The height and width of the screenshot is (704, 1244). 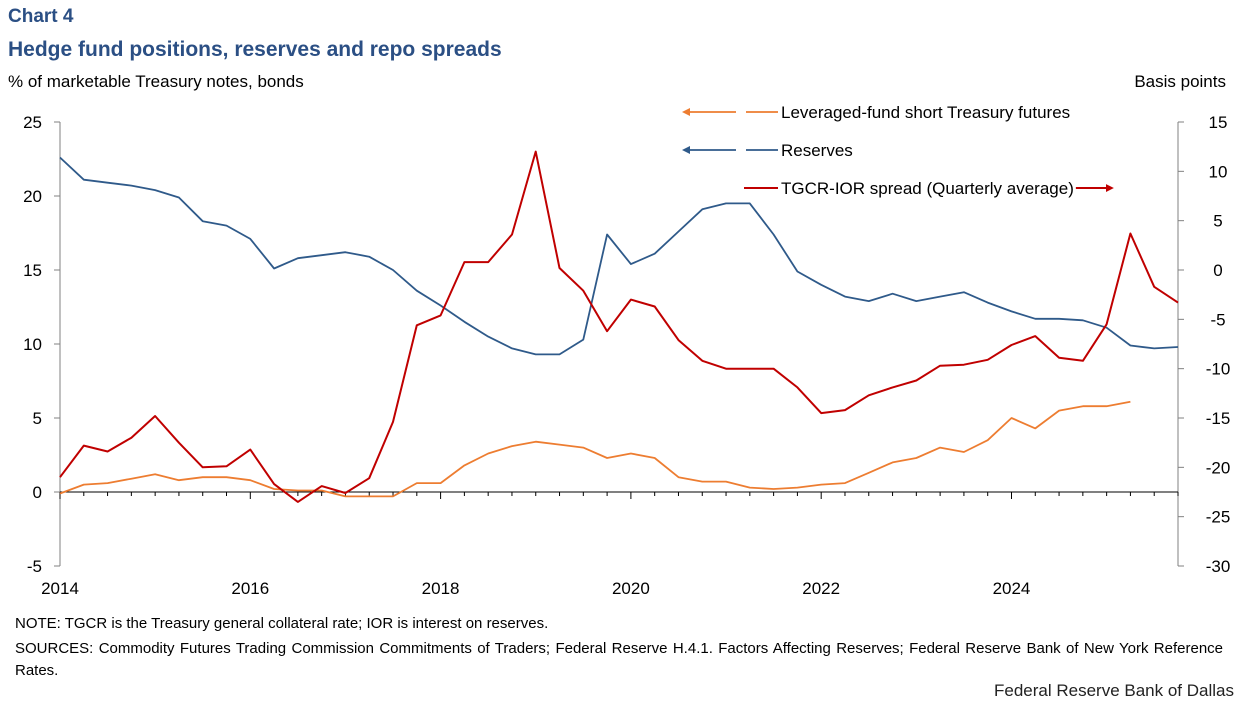 I want to click on left-tick-label: -5, so click(x=34, y=566).